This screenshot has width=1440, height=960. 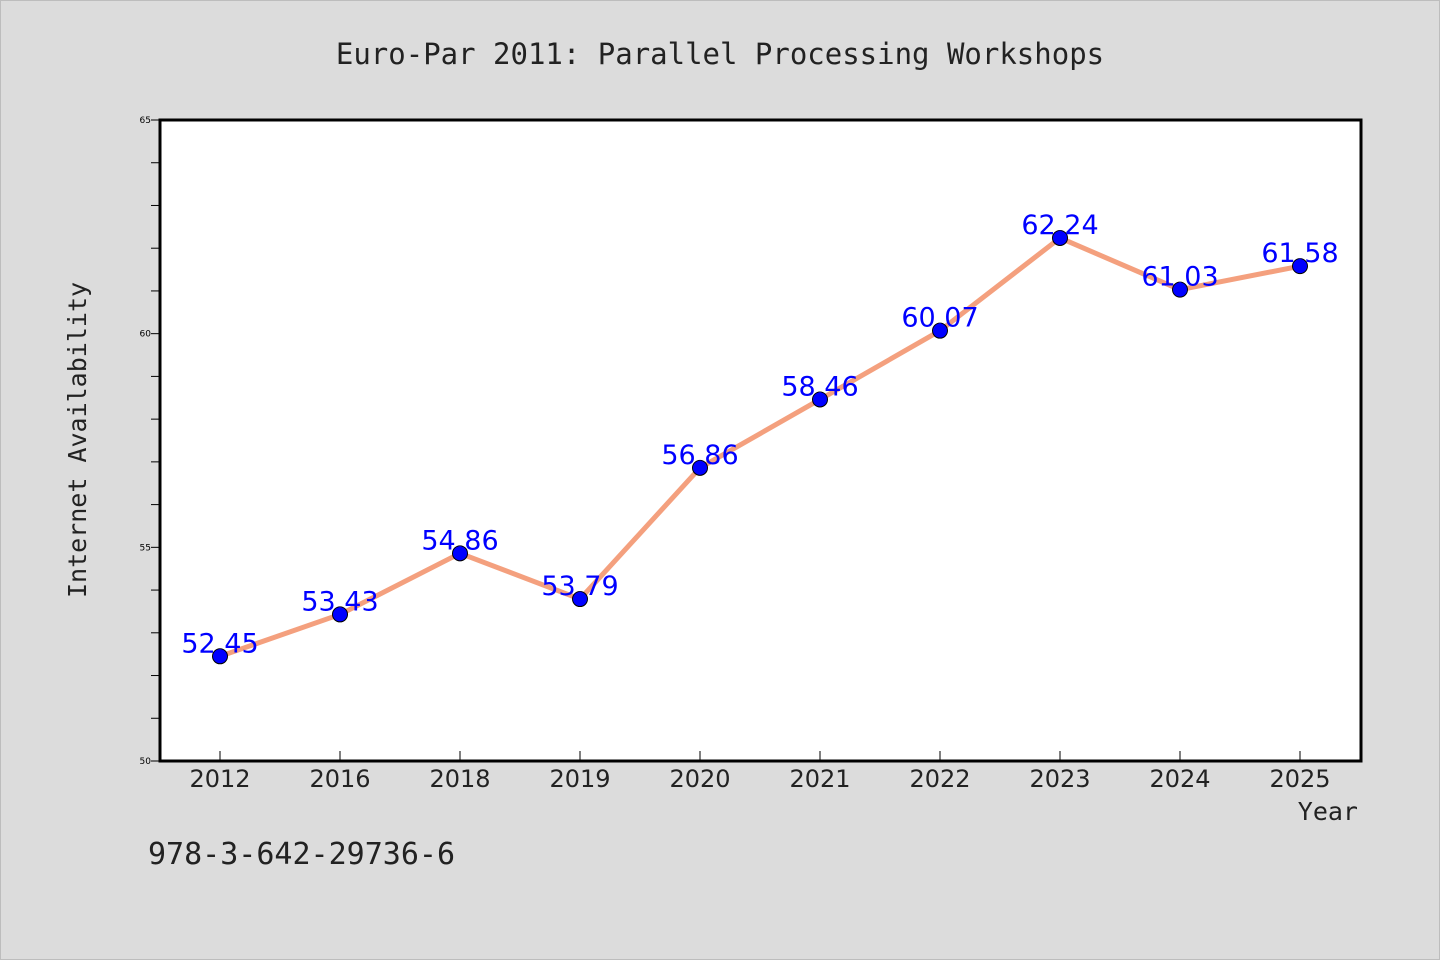 What do you see at coordinates (939, 318) in the screenshot?
I see `data-label: 60.07` at bounding box center [939, 318].